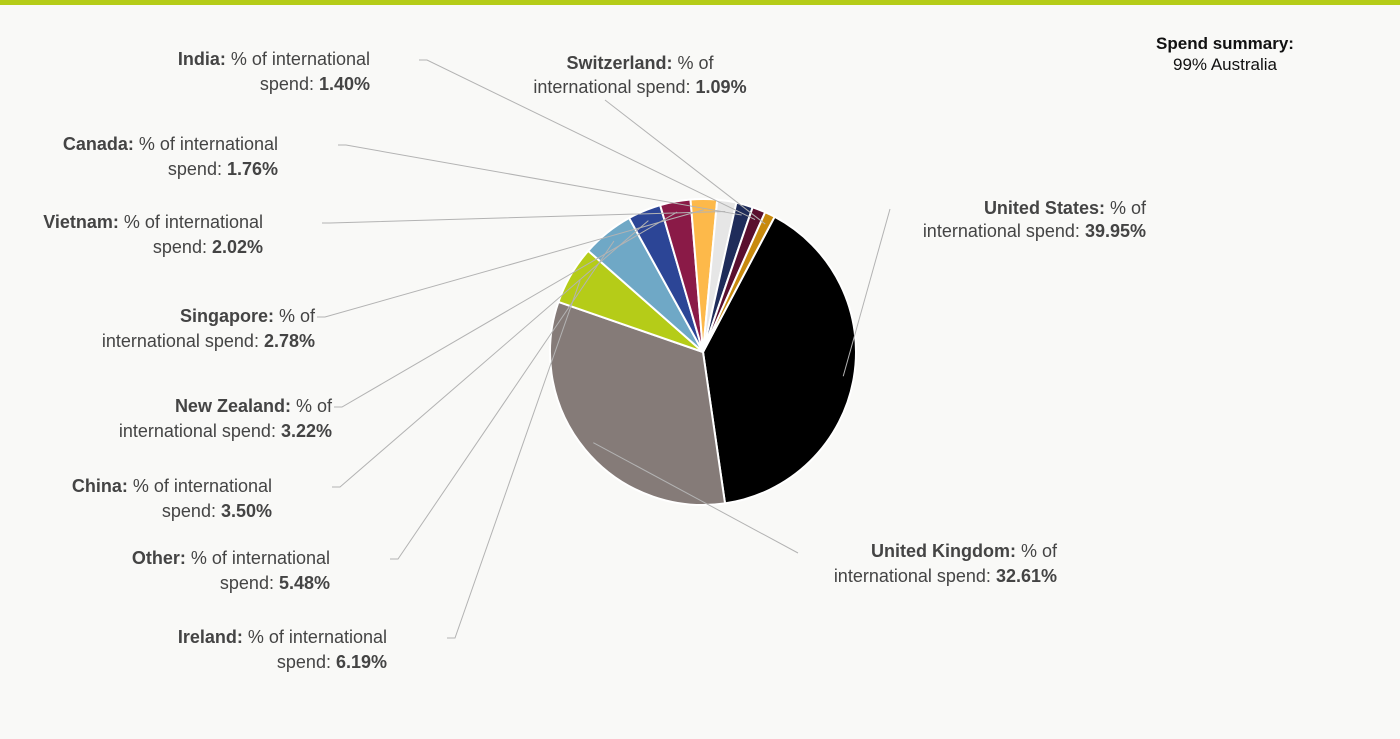 The image size is (1400, 739). What do you see at coordinates (1225, 43) in the screenshot?
I see `spend-summary-title: Spend summary:` at bounding box center [1225, 43].